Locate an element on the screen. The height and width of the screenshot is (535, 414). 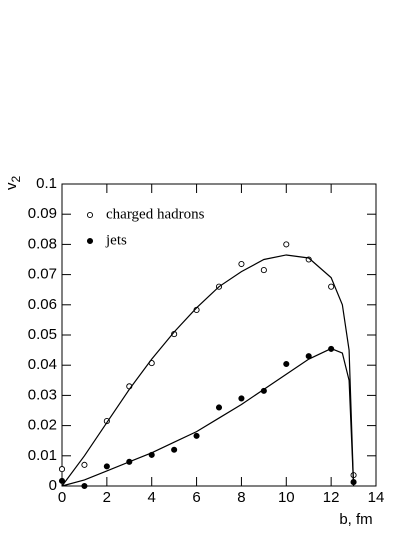
x-tick-label: 8 is located at coordinates (241, 497).